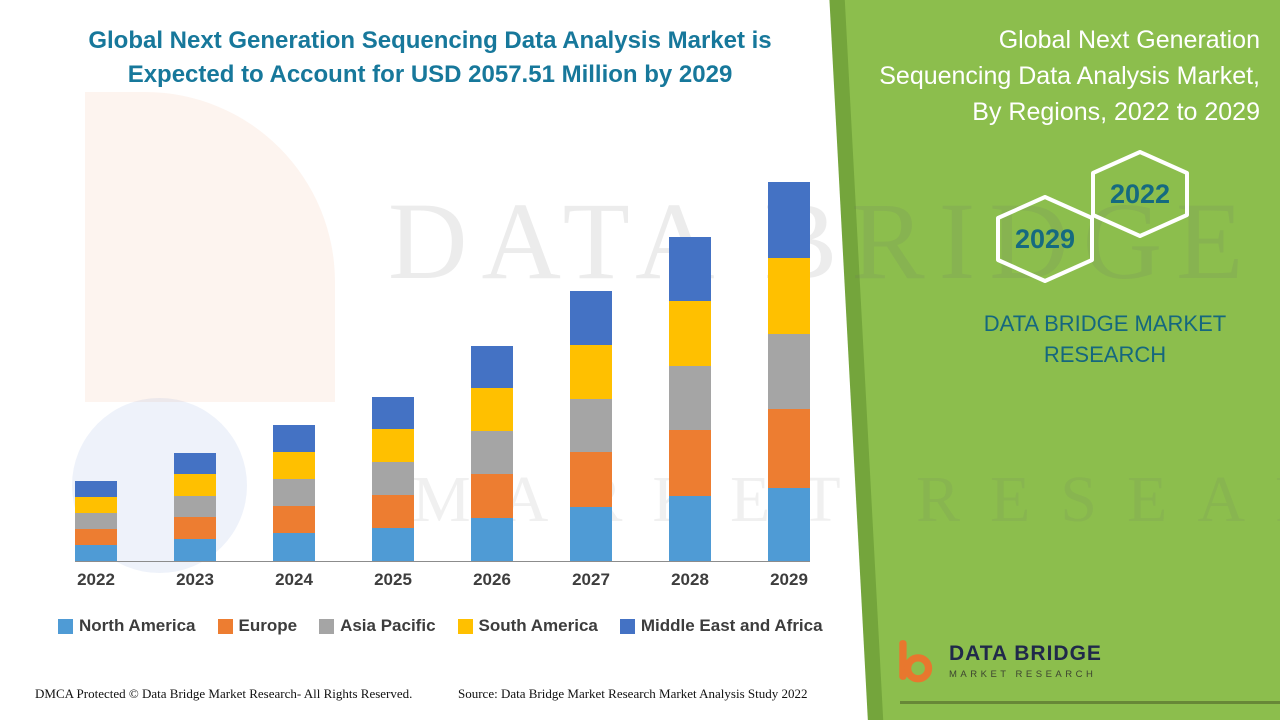  I want to click on bar-2027, so click(591, 426).